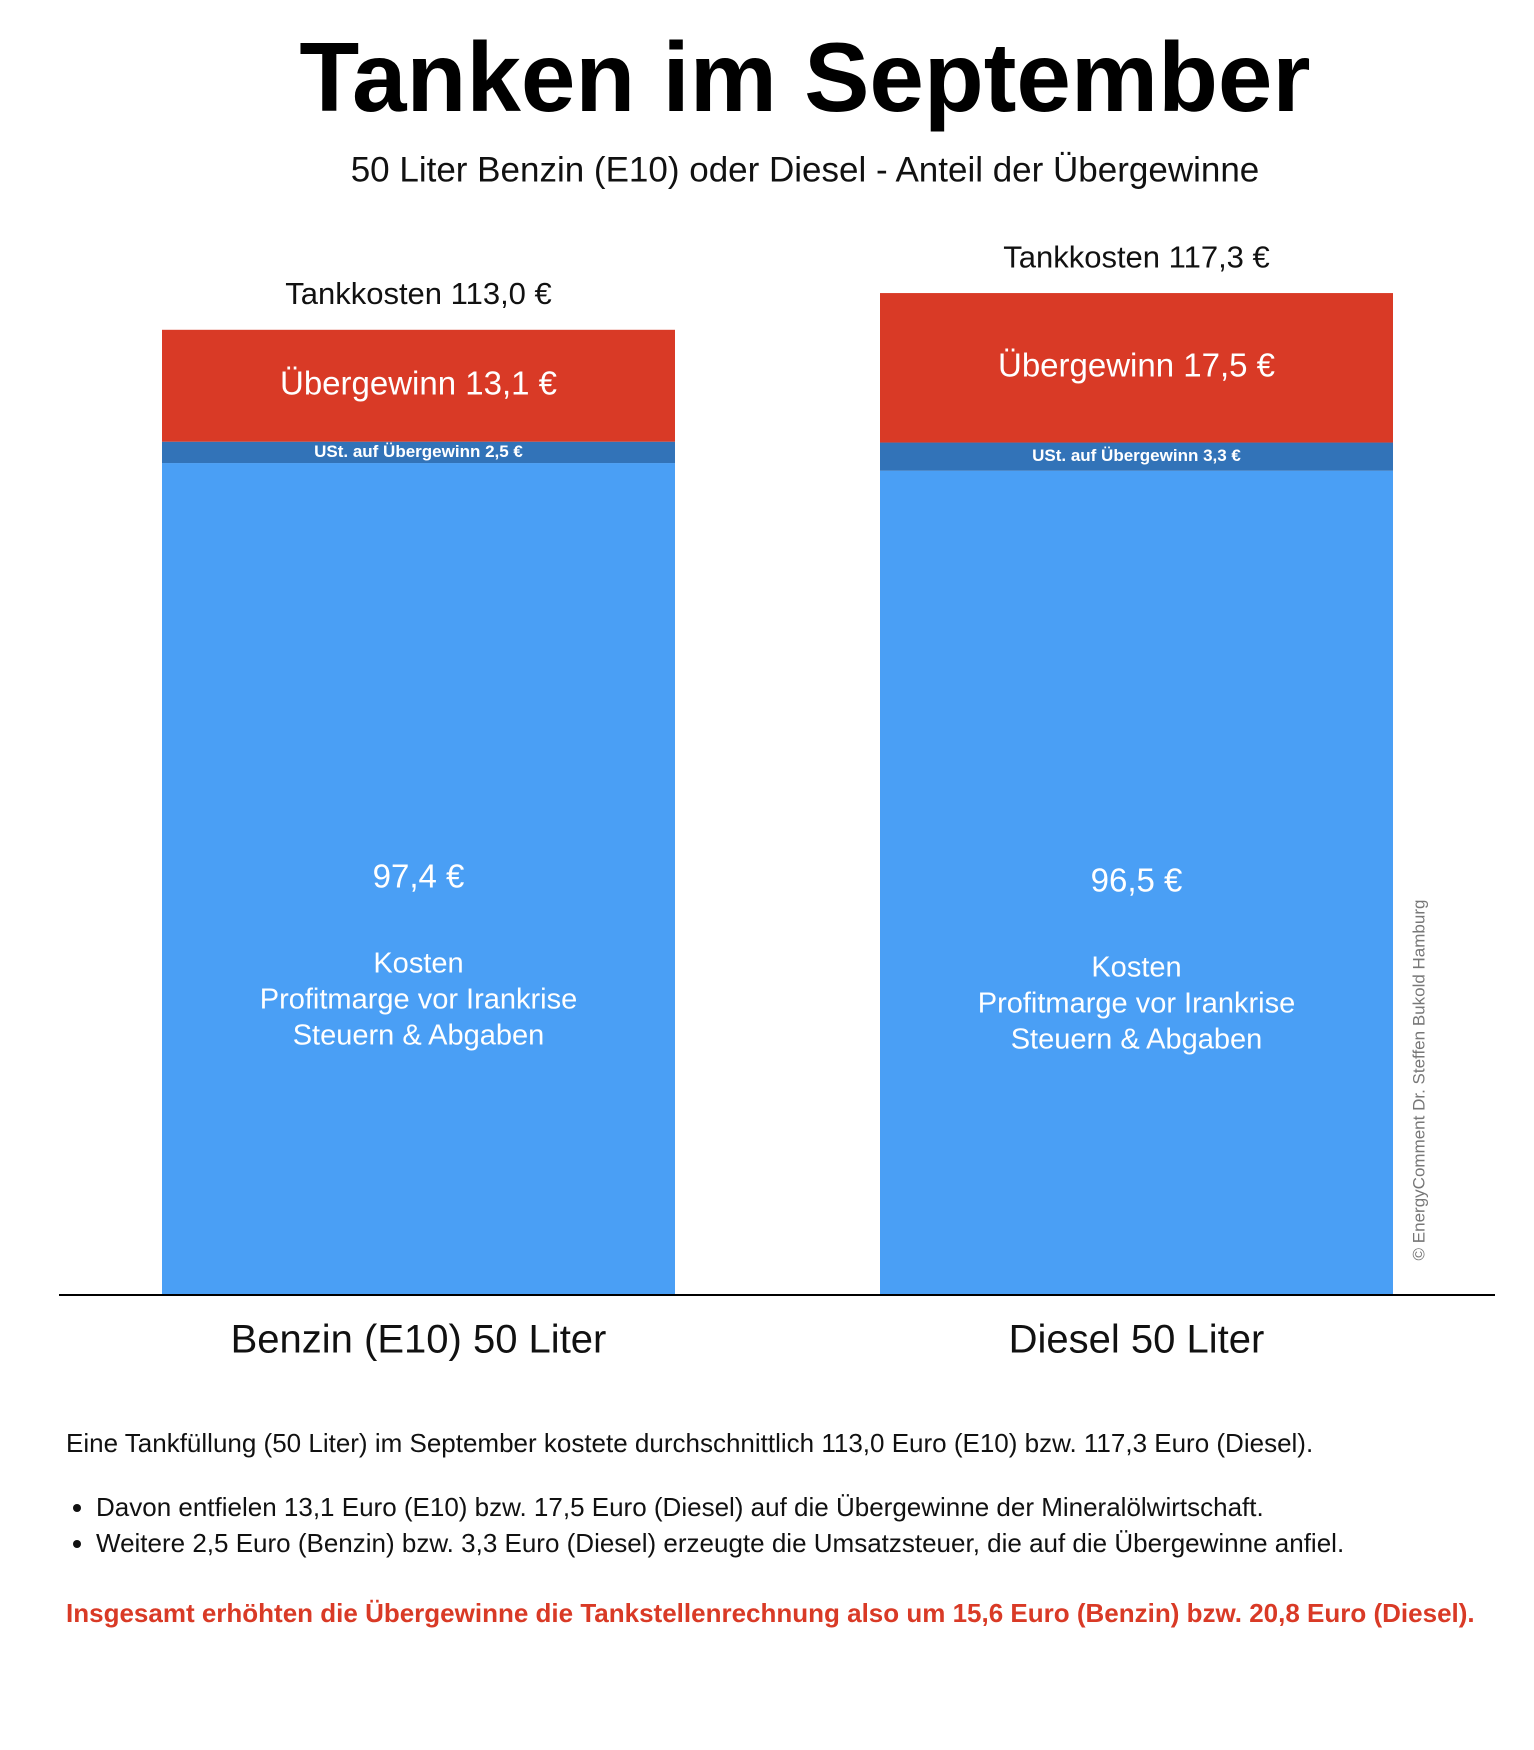  I want to click on total-label: Tankkosten 117,3 €, so click(1136, 256).